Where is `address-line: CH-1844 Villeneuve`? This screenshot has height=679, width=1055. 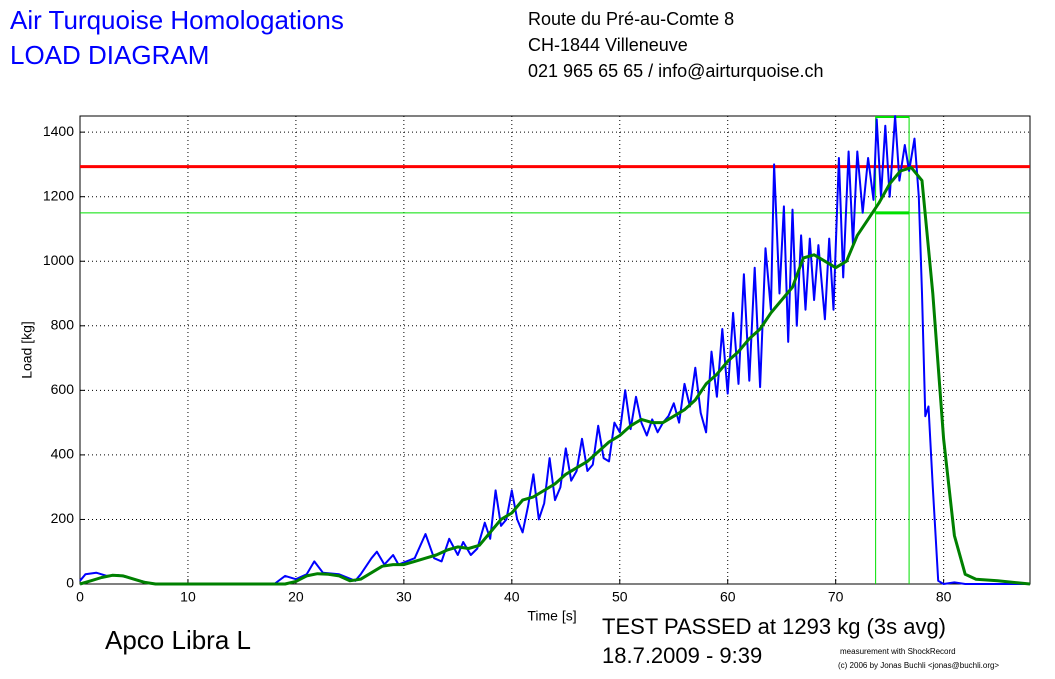 address-line: CH-1844 Villeneuve is located at coordinates (608, 45).